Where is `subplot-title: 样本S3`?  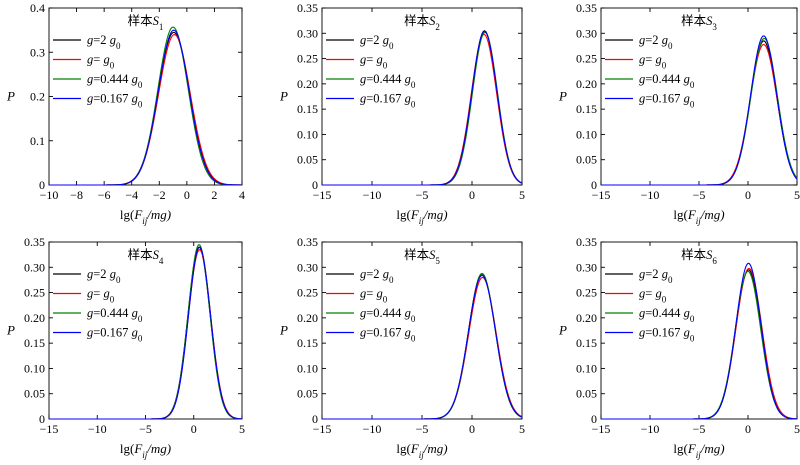 subplot-title: 样本S3 is located at coordinates (699, 22).